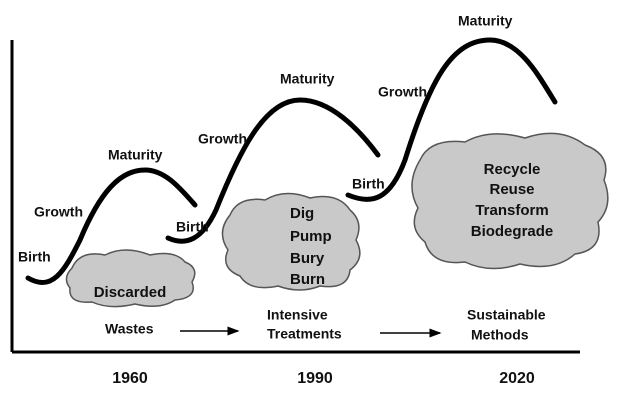 The image size is (623, 396). I want to click on year-label: 1960, so click(130, 378).